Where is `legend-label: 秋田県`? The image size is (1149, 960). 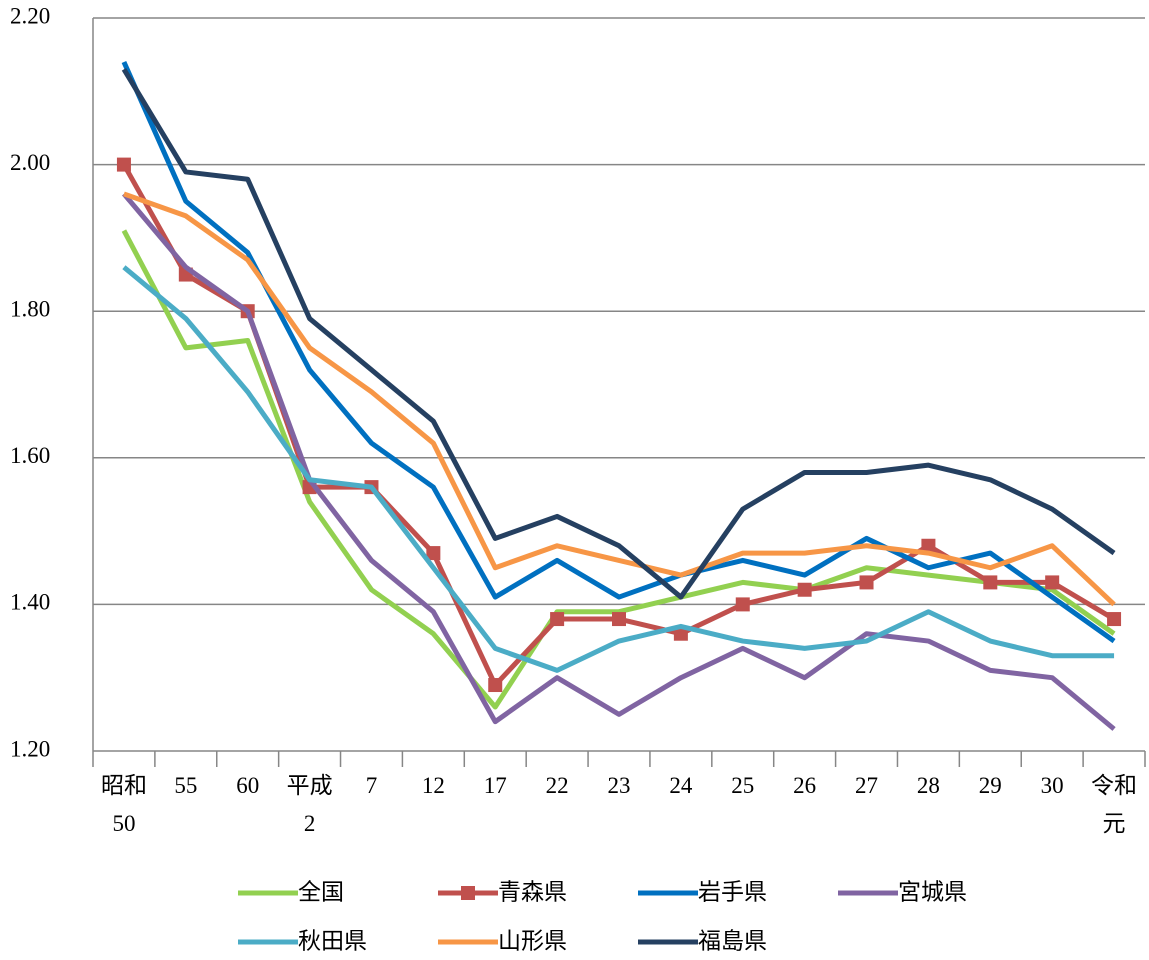 legend-label: 秋田県 is located at coordinates (332, 940).